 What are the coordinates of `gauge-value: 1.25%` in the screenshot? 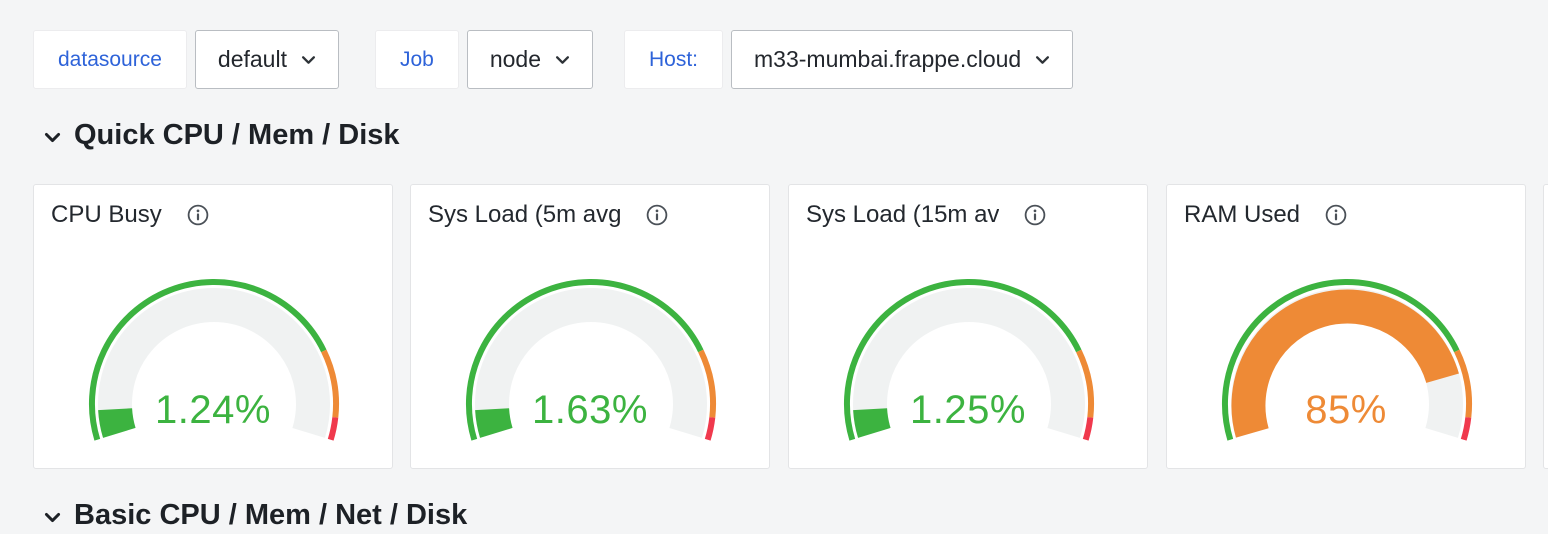 It's located at (968, 410).